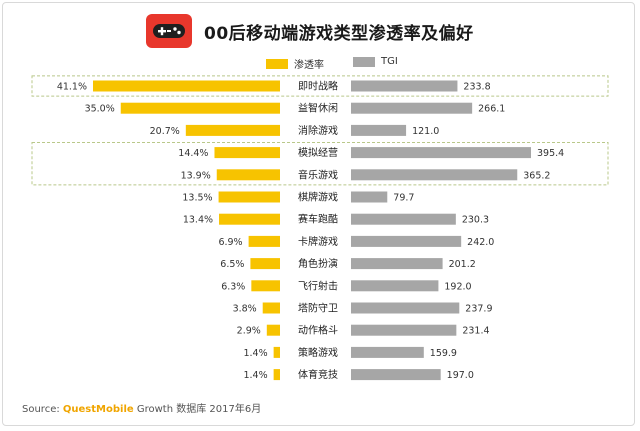 This screenshot has width=640, height=431. I want to click on tgi-label: 121.0, so click(425, 131).